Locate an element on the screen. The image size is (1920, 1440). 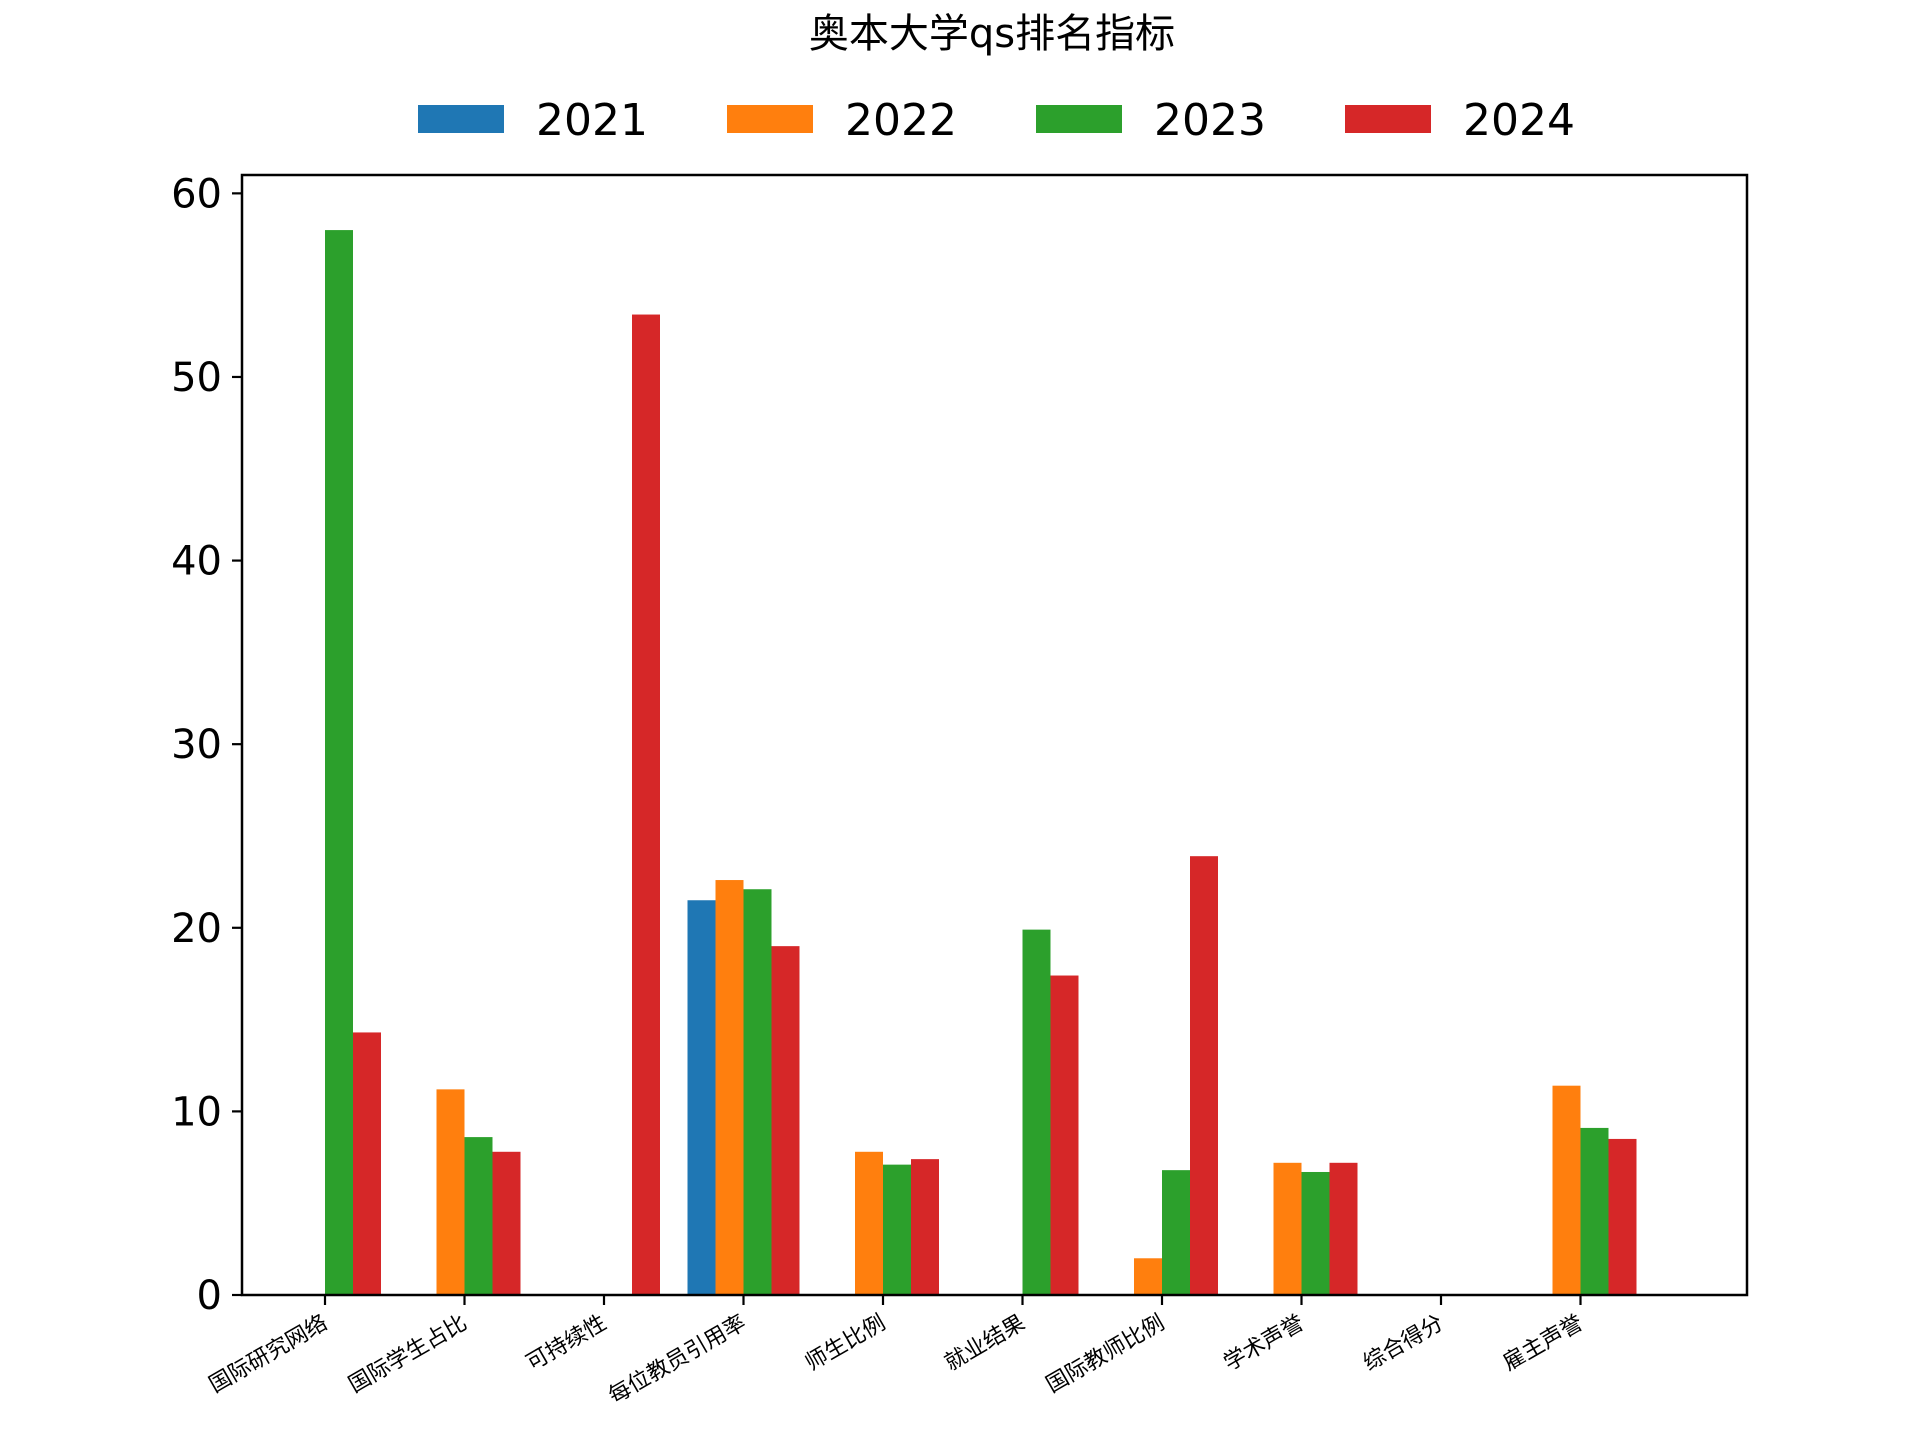
x-tick-label-0: 国际研究网络 is located at coordinates (268, 1355).